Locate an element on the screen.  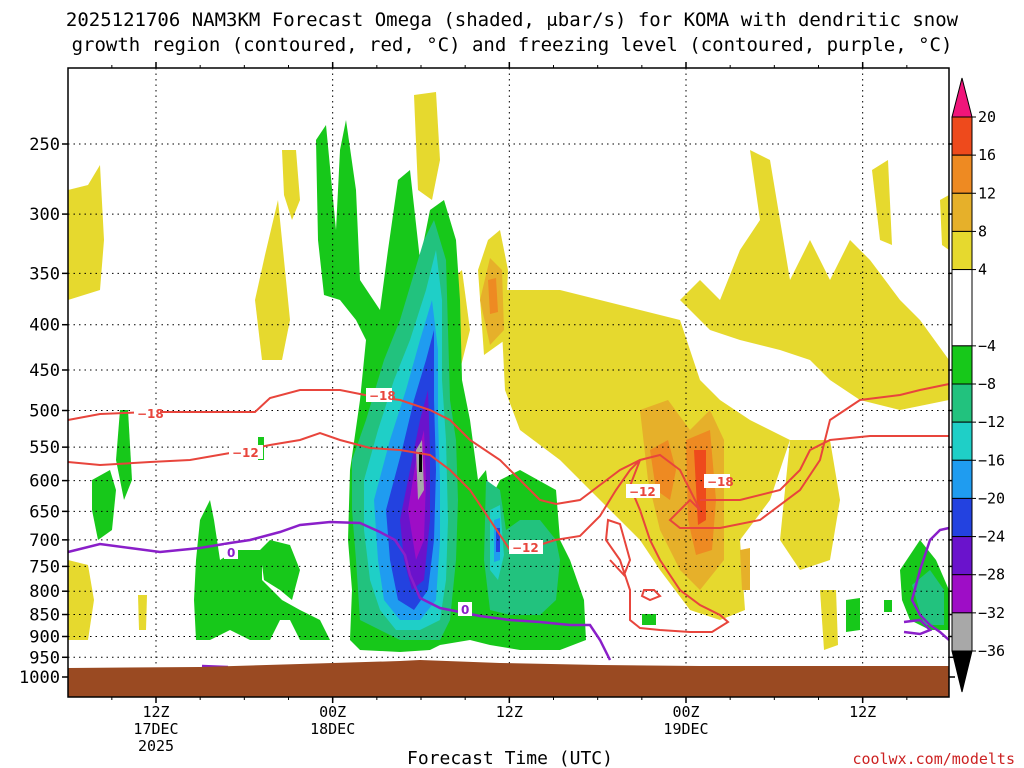
omega-core-black-main is located at coordinates (420, 462).